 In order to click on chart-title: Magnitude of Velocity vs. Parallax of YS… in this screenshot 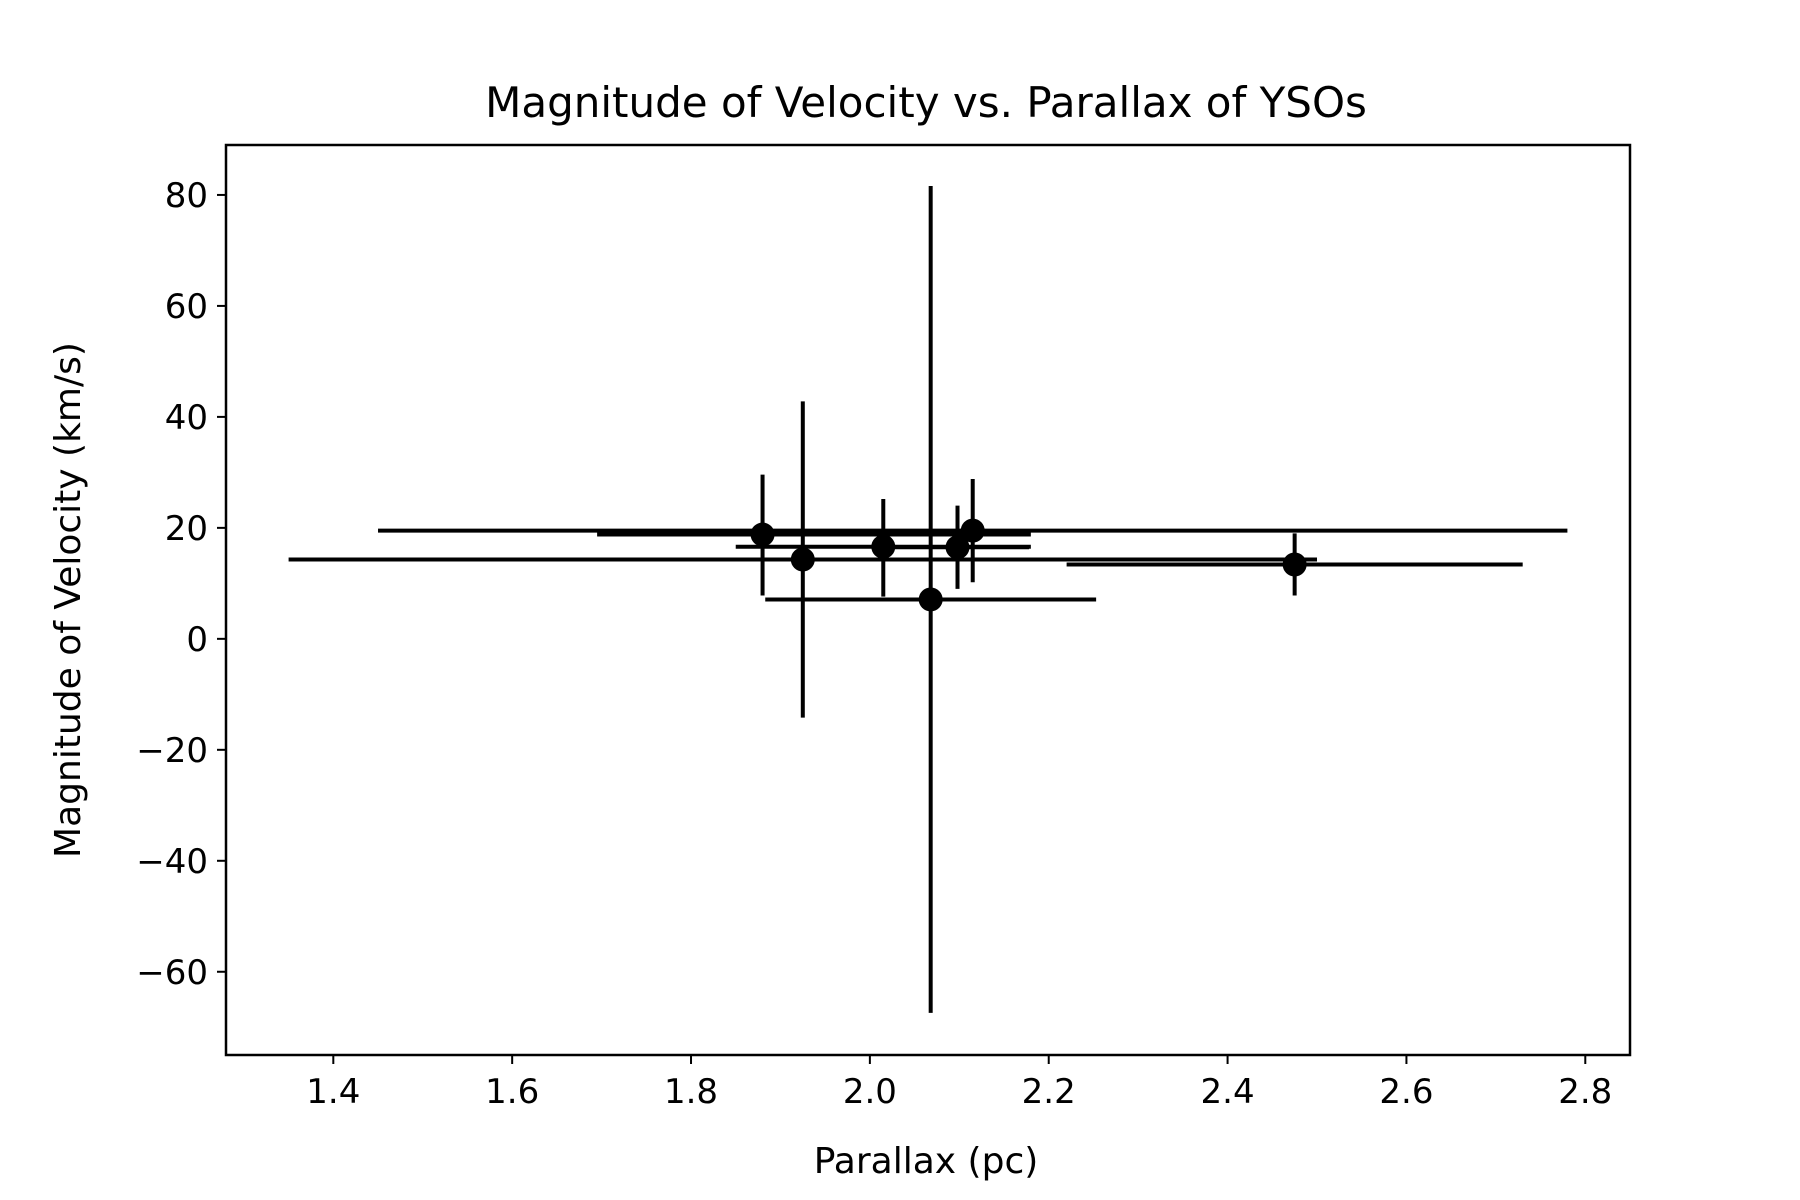, I will do `click(926, 102)`.